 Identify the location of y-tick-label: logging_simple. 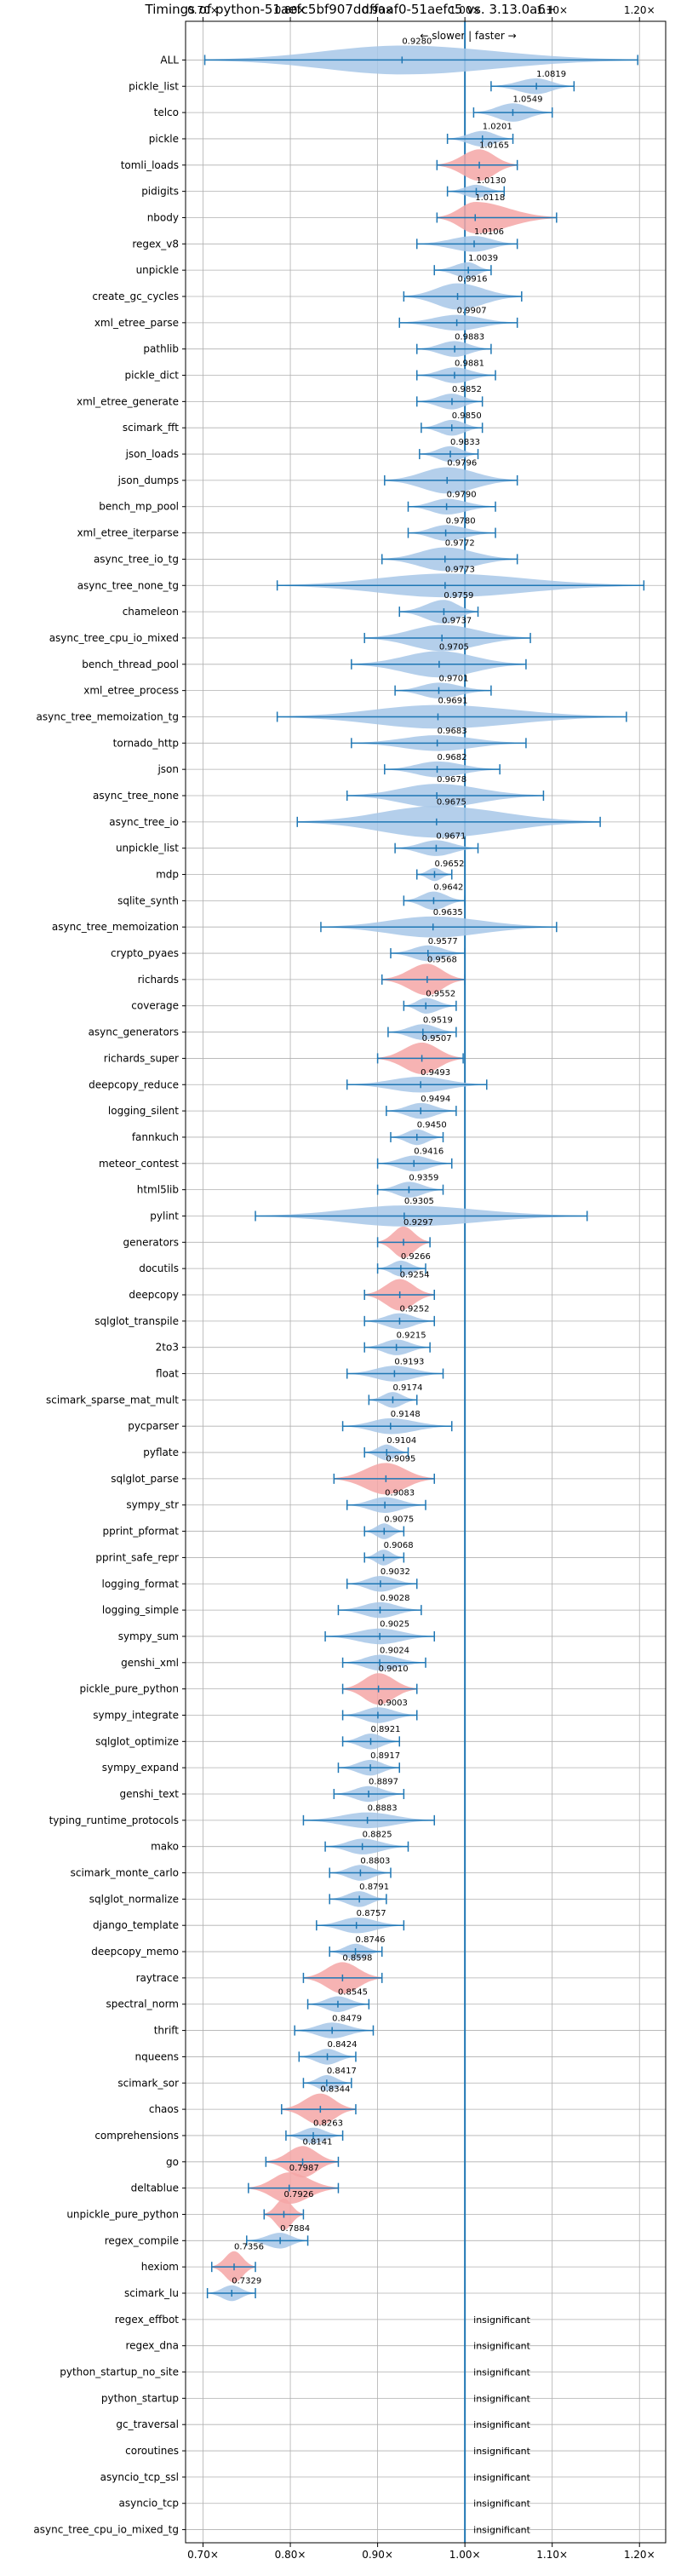
(140, 1610).